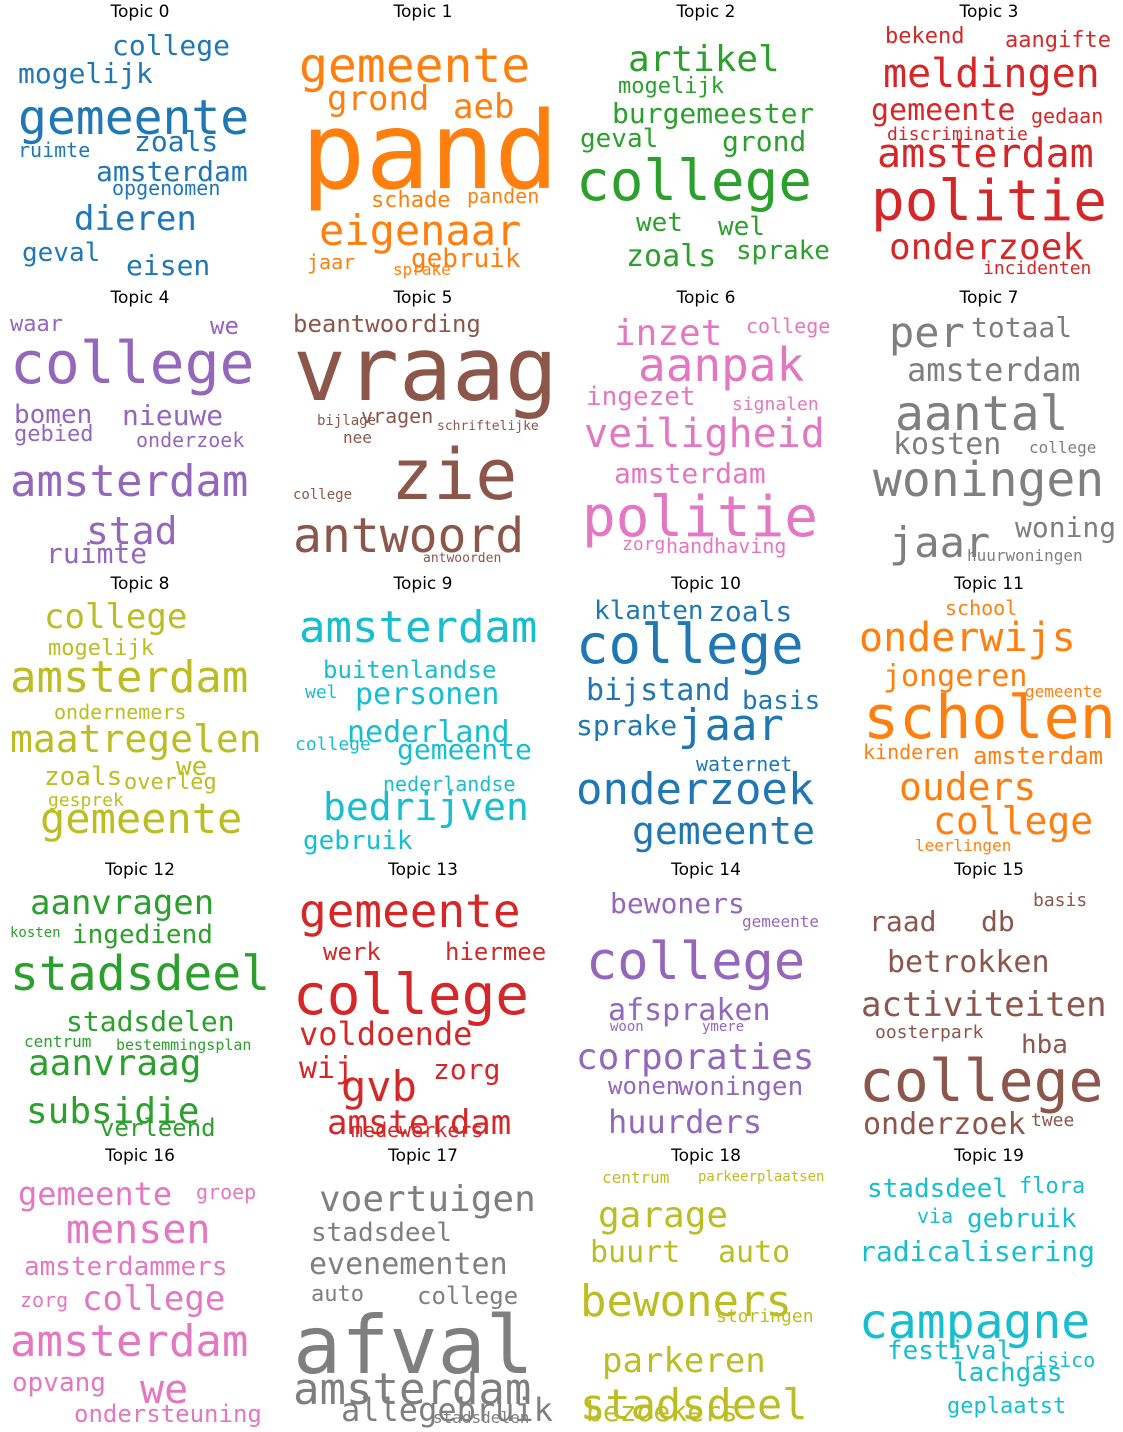 The image size is (1123, 1432). I want to click on topic-title: Topic 17, so click(423, 1156).